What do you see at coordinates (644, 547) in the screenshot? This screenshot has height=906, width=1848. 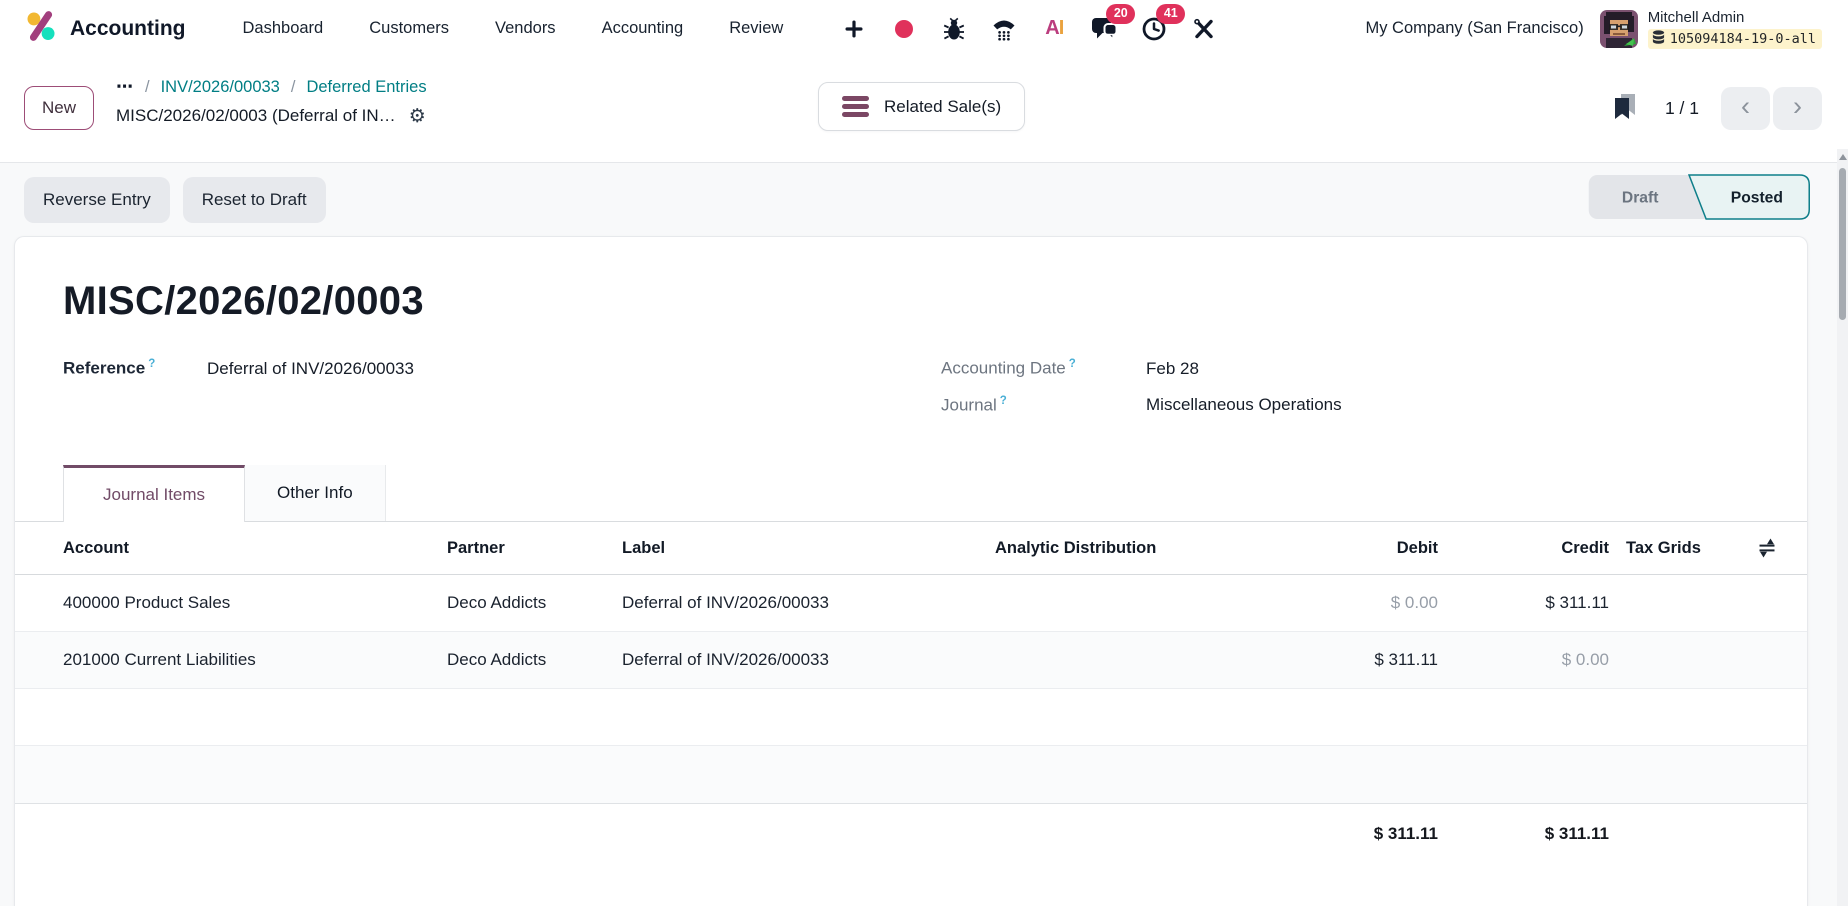 I see `col-label: Label` at bounding box center [644, 547].